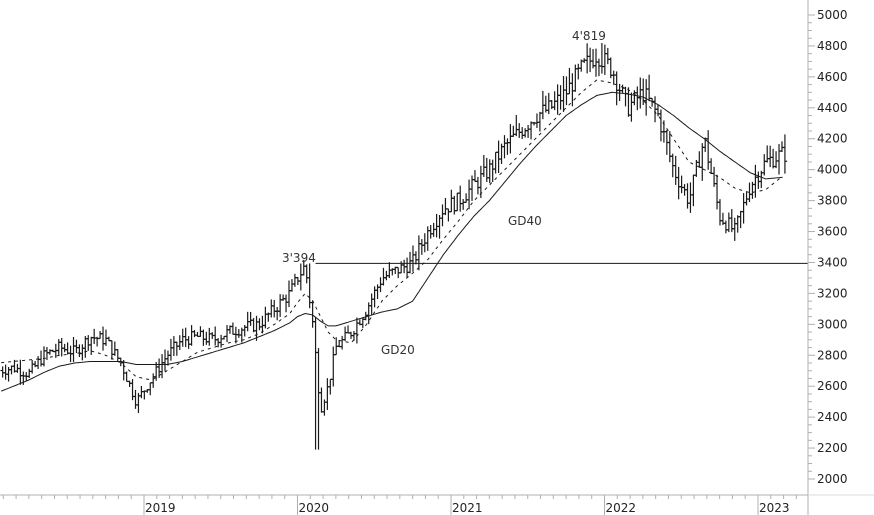 This screenshot has width=874, height=515. Describe the element at coordinates (832, 46) in the screenshot. I see `y-tick-label: 4800` at that location.